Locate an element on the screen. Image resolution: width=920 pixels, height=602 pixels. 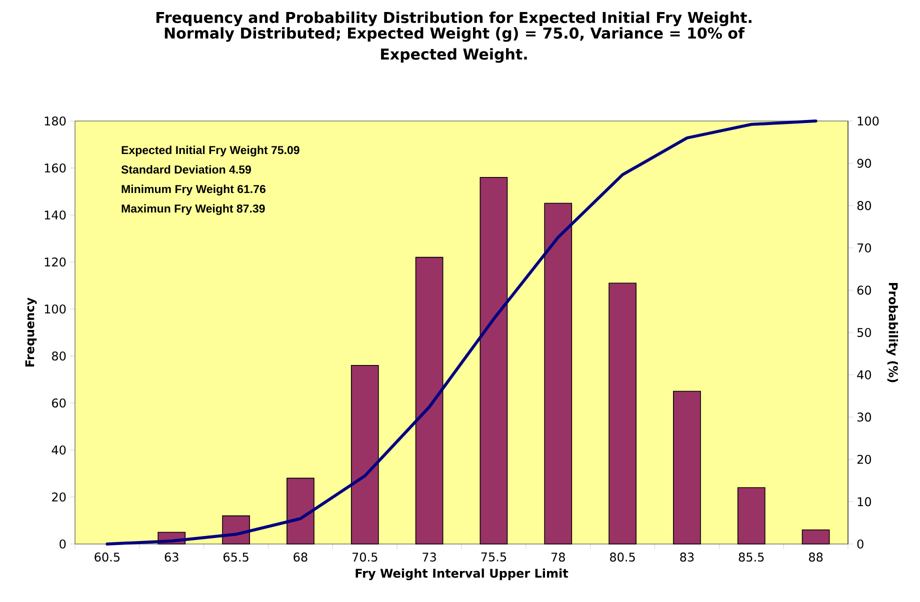
y2-tick-label: 40 is located at coordinates (864, 375).